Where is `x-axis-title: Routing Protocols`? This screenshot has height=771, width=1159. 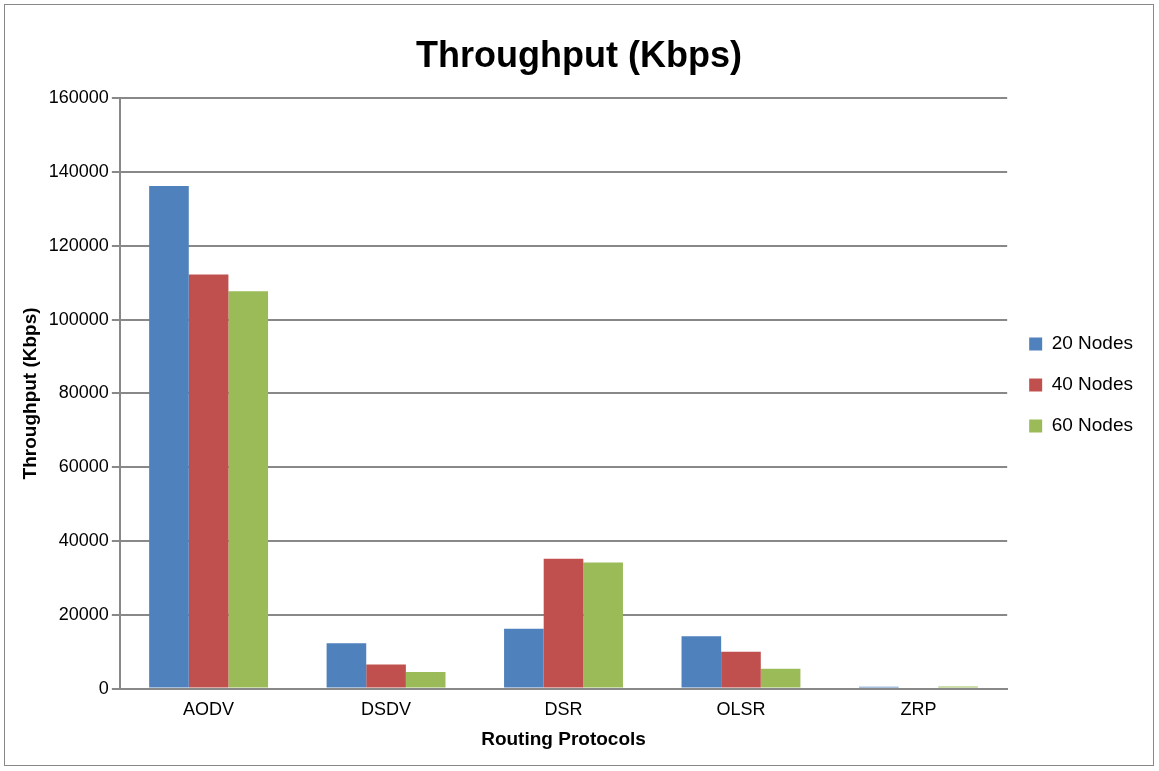 x-axis-title: Routing Protocols is located at coordinates (563, 738).